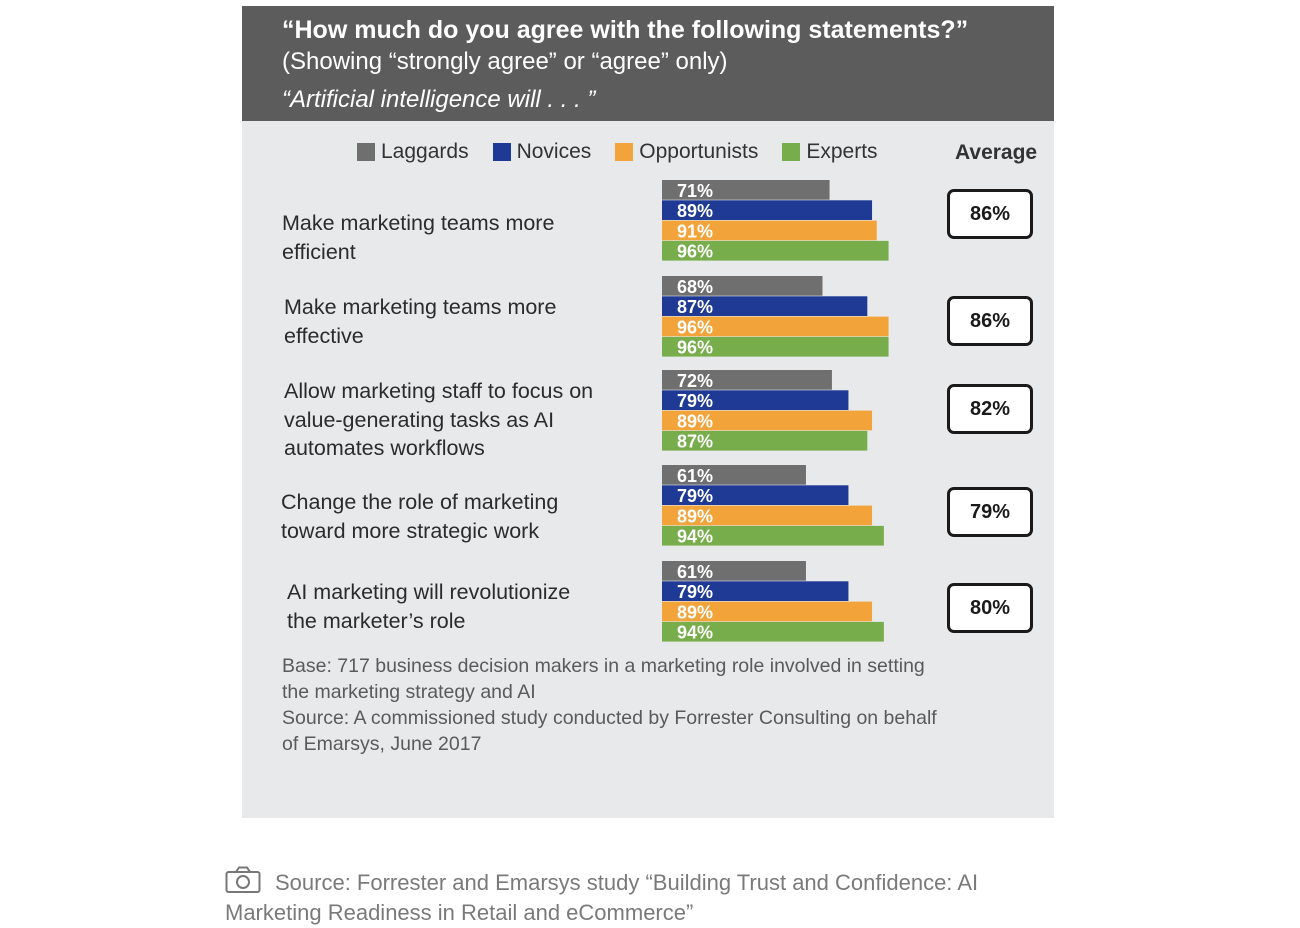  What do you see at coordinates (990, 608) in the screenshot?
I see `average-badge: 80%` at bounding box center [990, 608].